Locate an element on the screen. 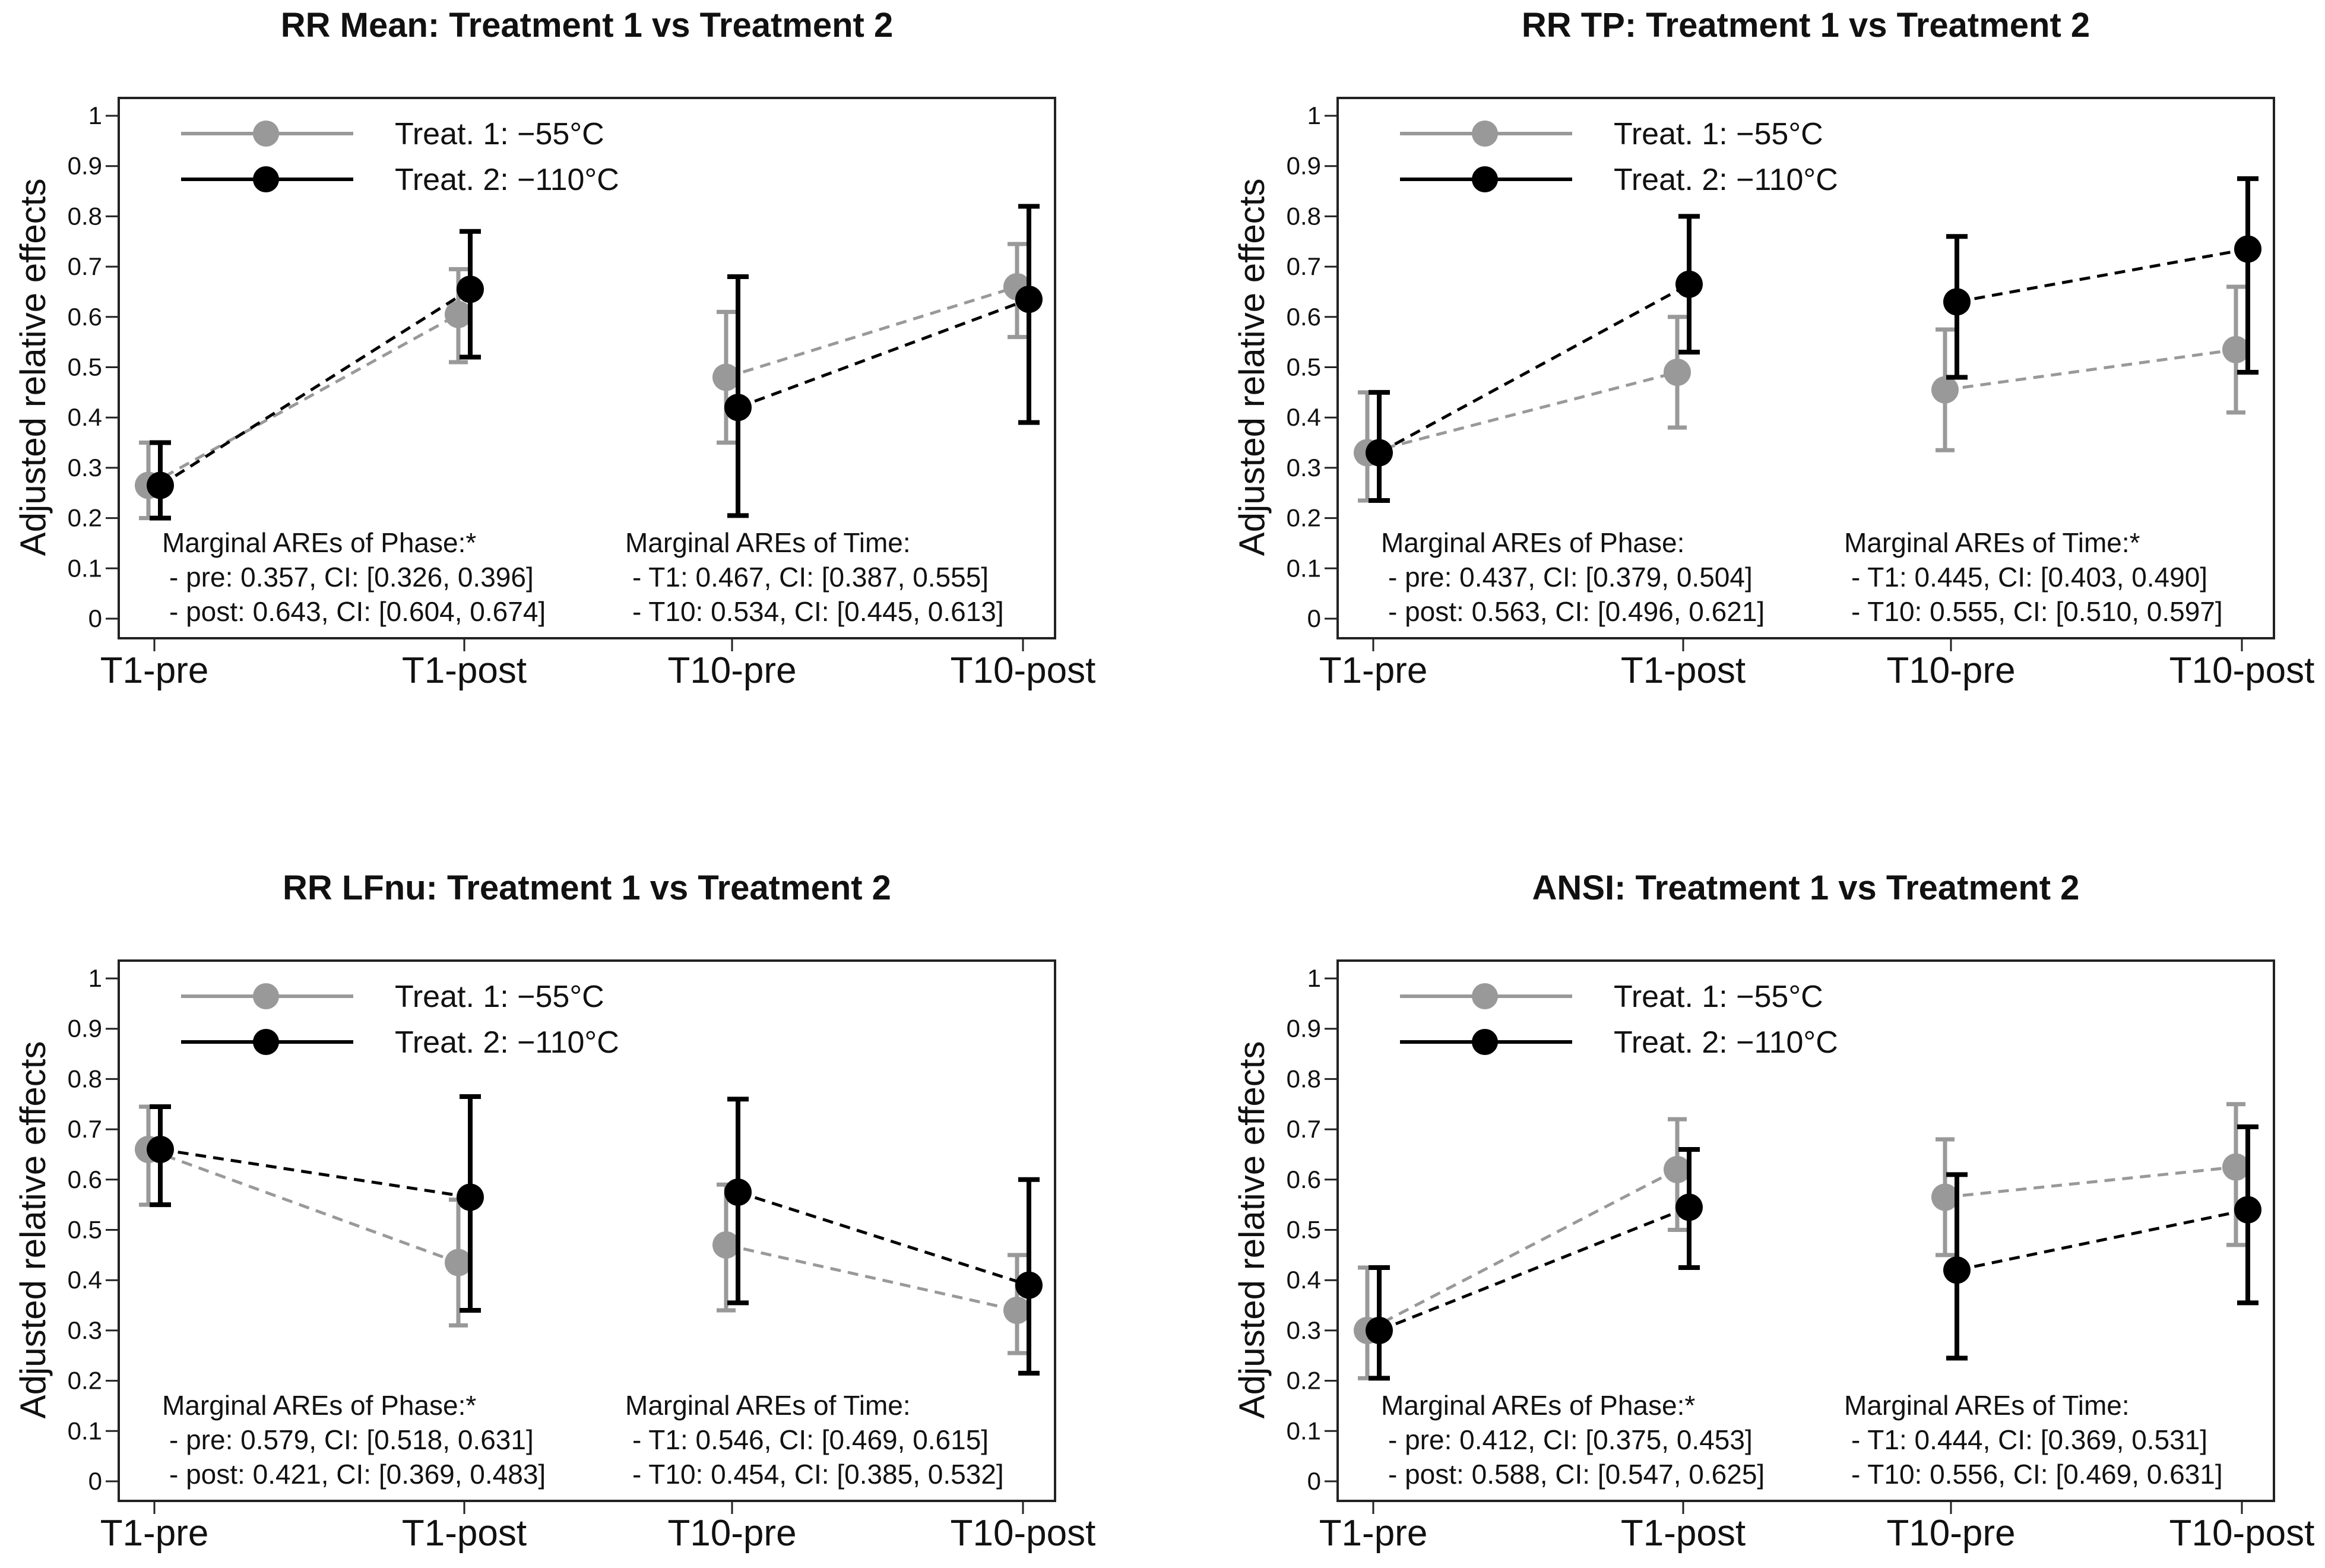 Image resolution: width=2325 pixels, height=1568 pixels. chart-title: RR LFnu: Treatment 1 vs Treatment 2 is located at coordinates (587, 888).